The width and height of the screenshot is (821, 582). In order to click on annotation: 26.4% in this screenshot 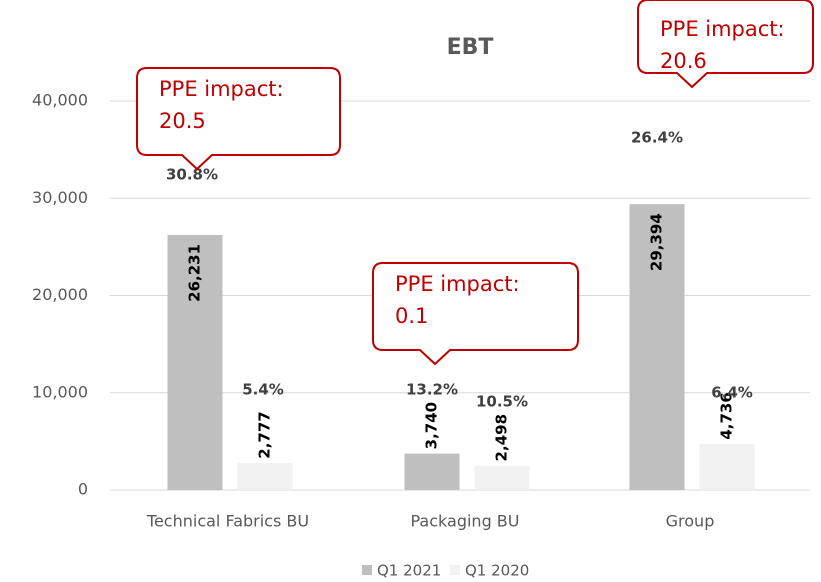, I will do `click(657, 138)`.